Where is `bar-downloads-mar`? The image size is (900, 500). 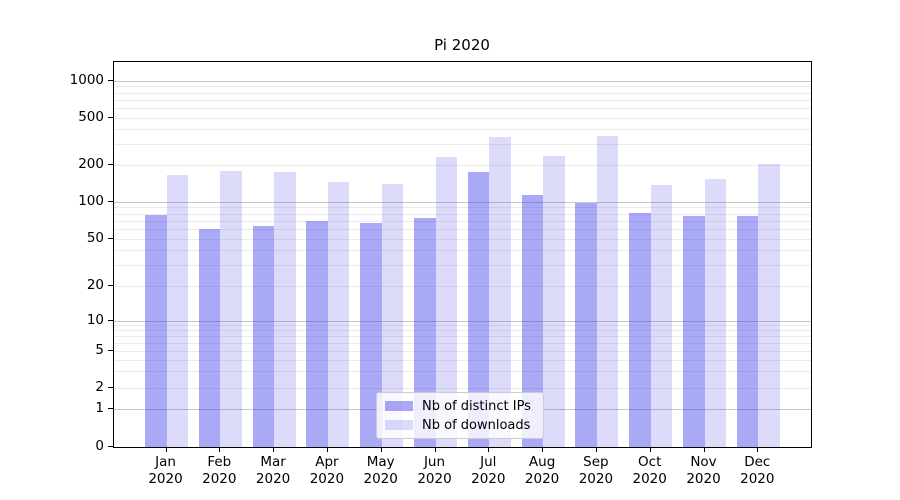
bar-downloads-mar is located at coordinates (285, 309).